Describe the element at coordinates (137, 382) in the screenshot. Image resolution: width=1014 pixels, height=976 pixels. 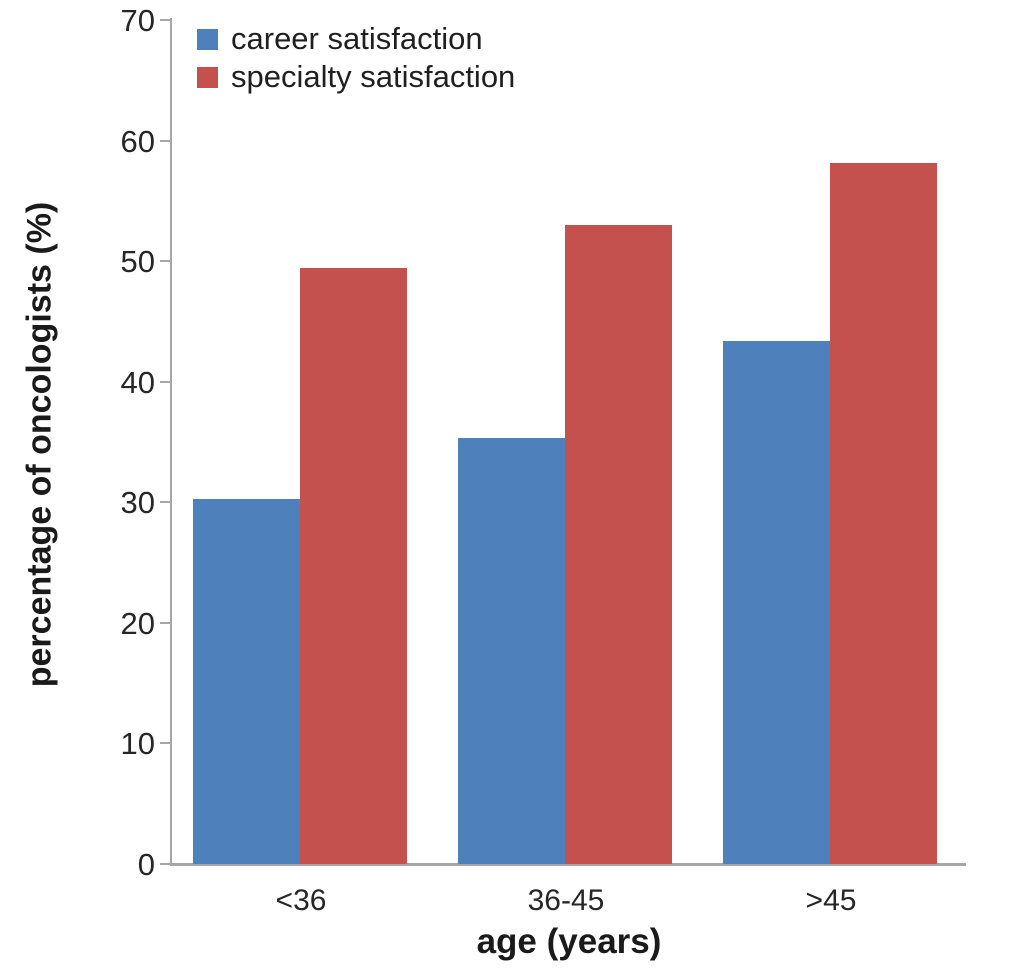
I see `y-tick-label: 40` at that location.